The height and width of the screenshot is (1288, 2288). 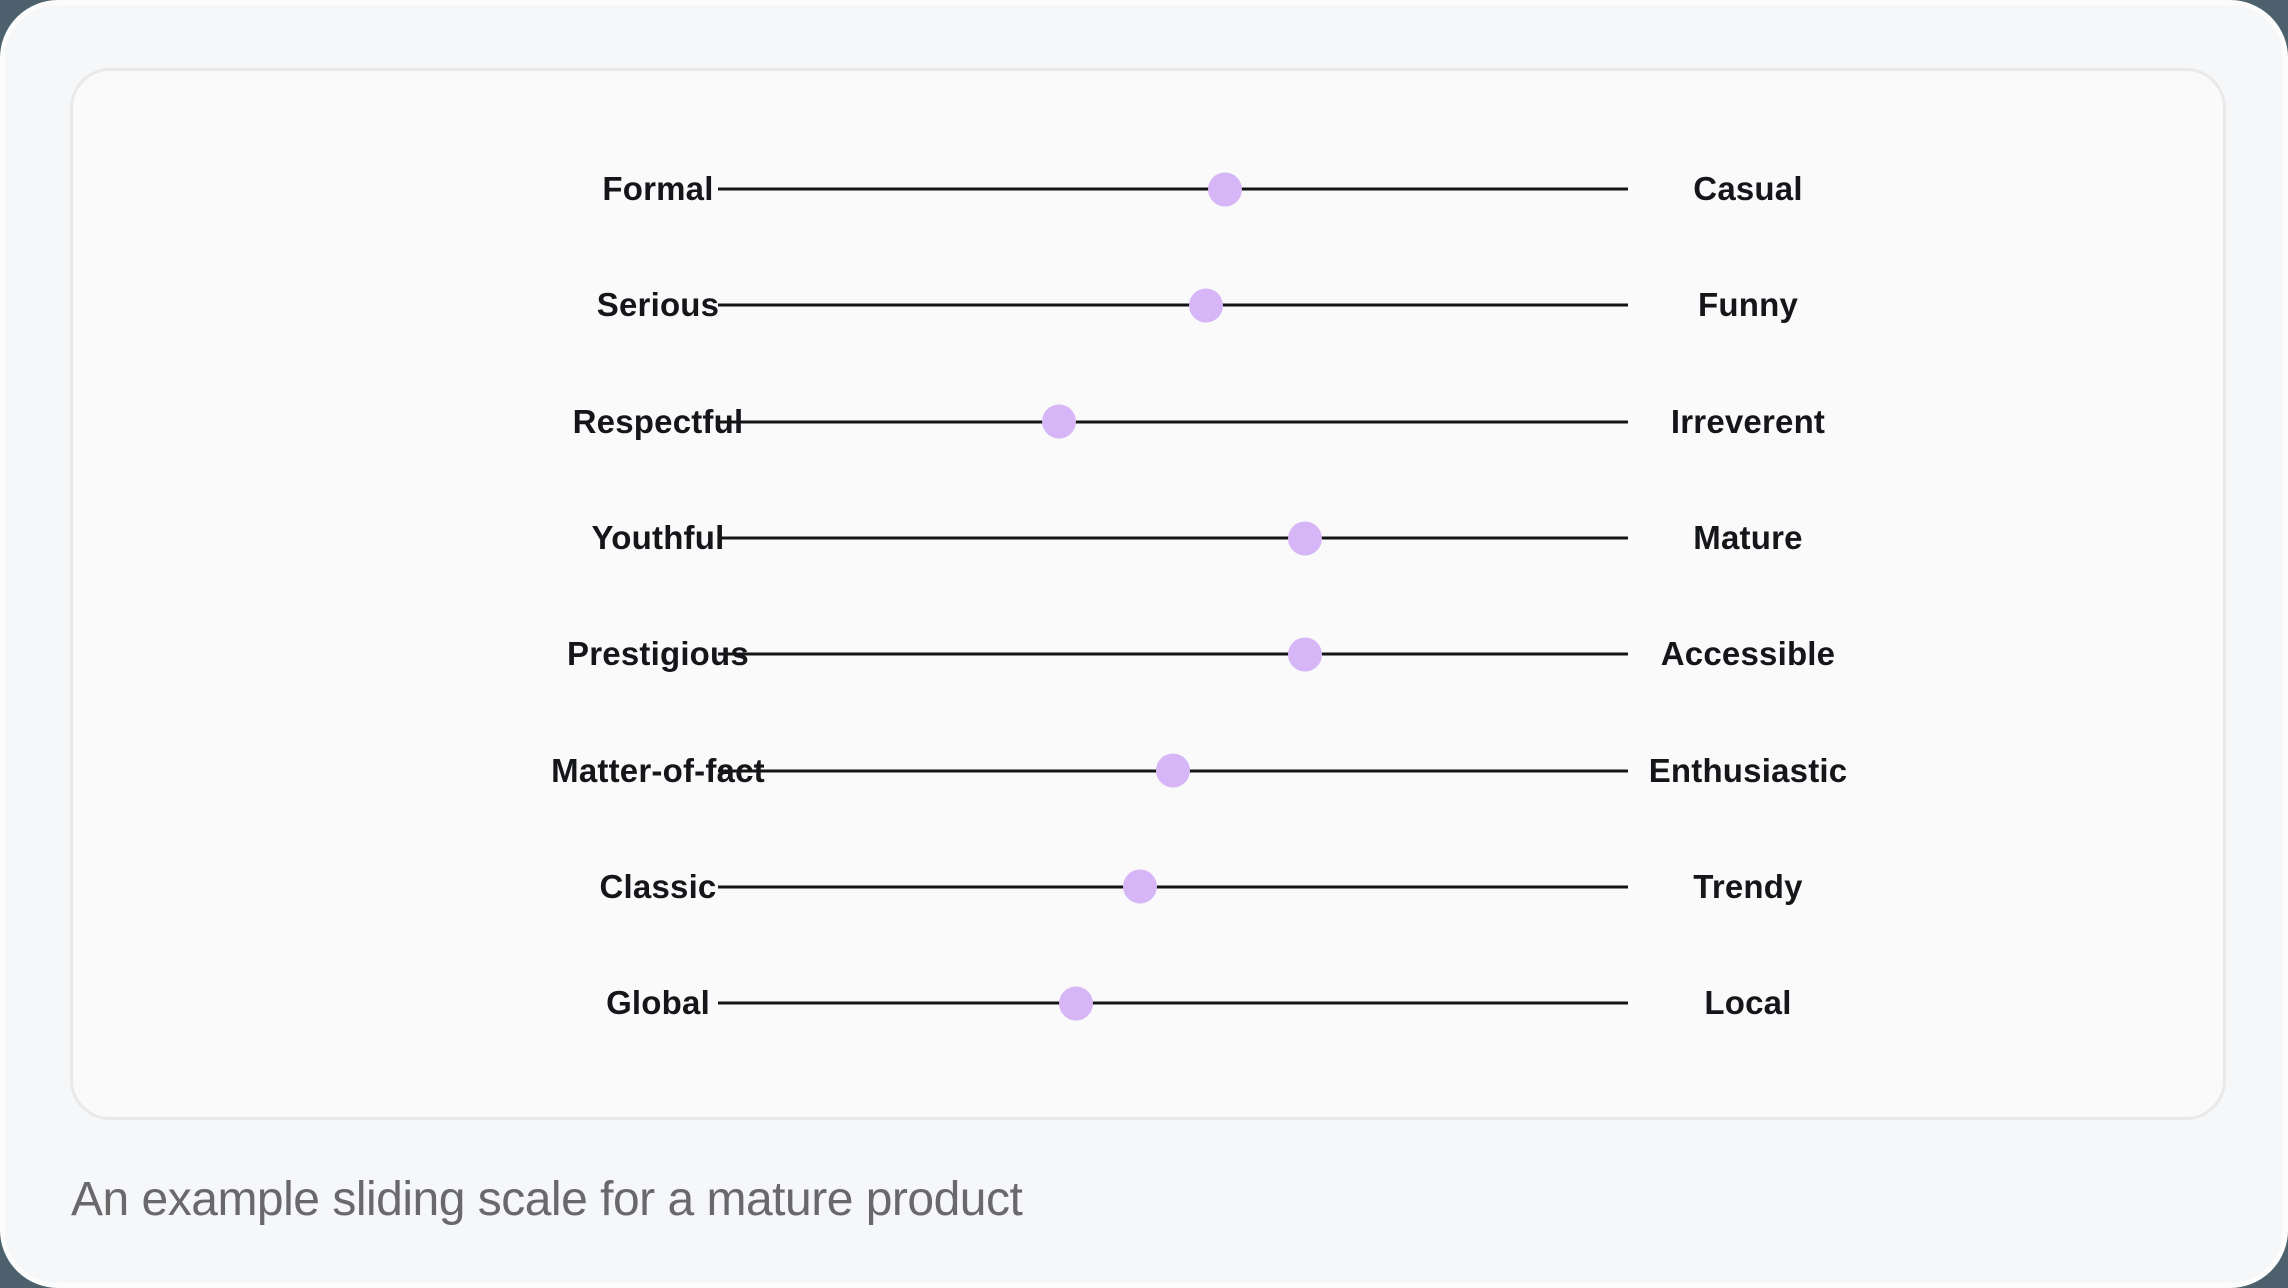 I want to click on slider-row: Global Local, so click(x=1148, y=1003).